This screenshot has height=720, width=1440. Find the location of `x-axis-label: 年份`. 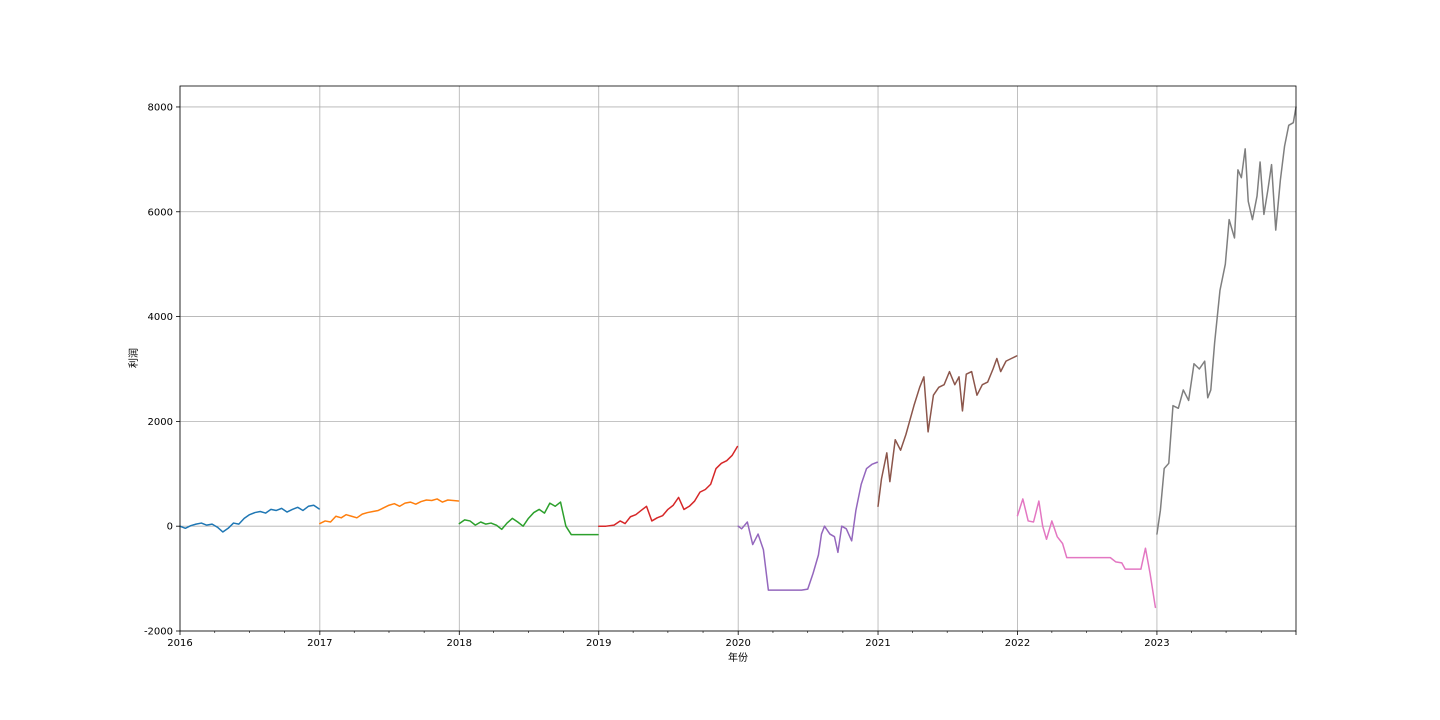

x-axis-label: 年份 is located at coordinates (738, 657).